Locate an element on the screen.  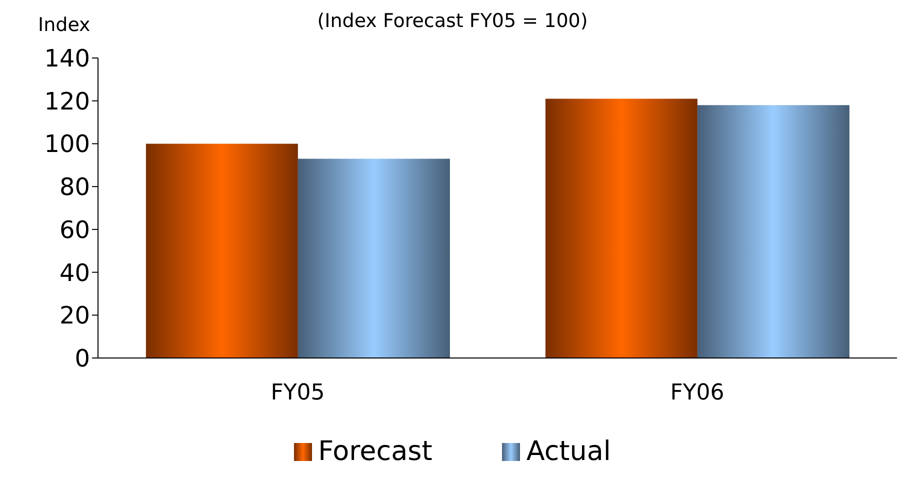
y-tick-label: 0 is located at coordinates (82, 358).